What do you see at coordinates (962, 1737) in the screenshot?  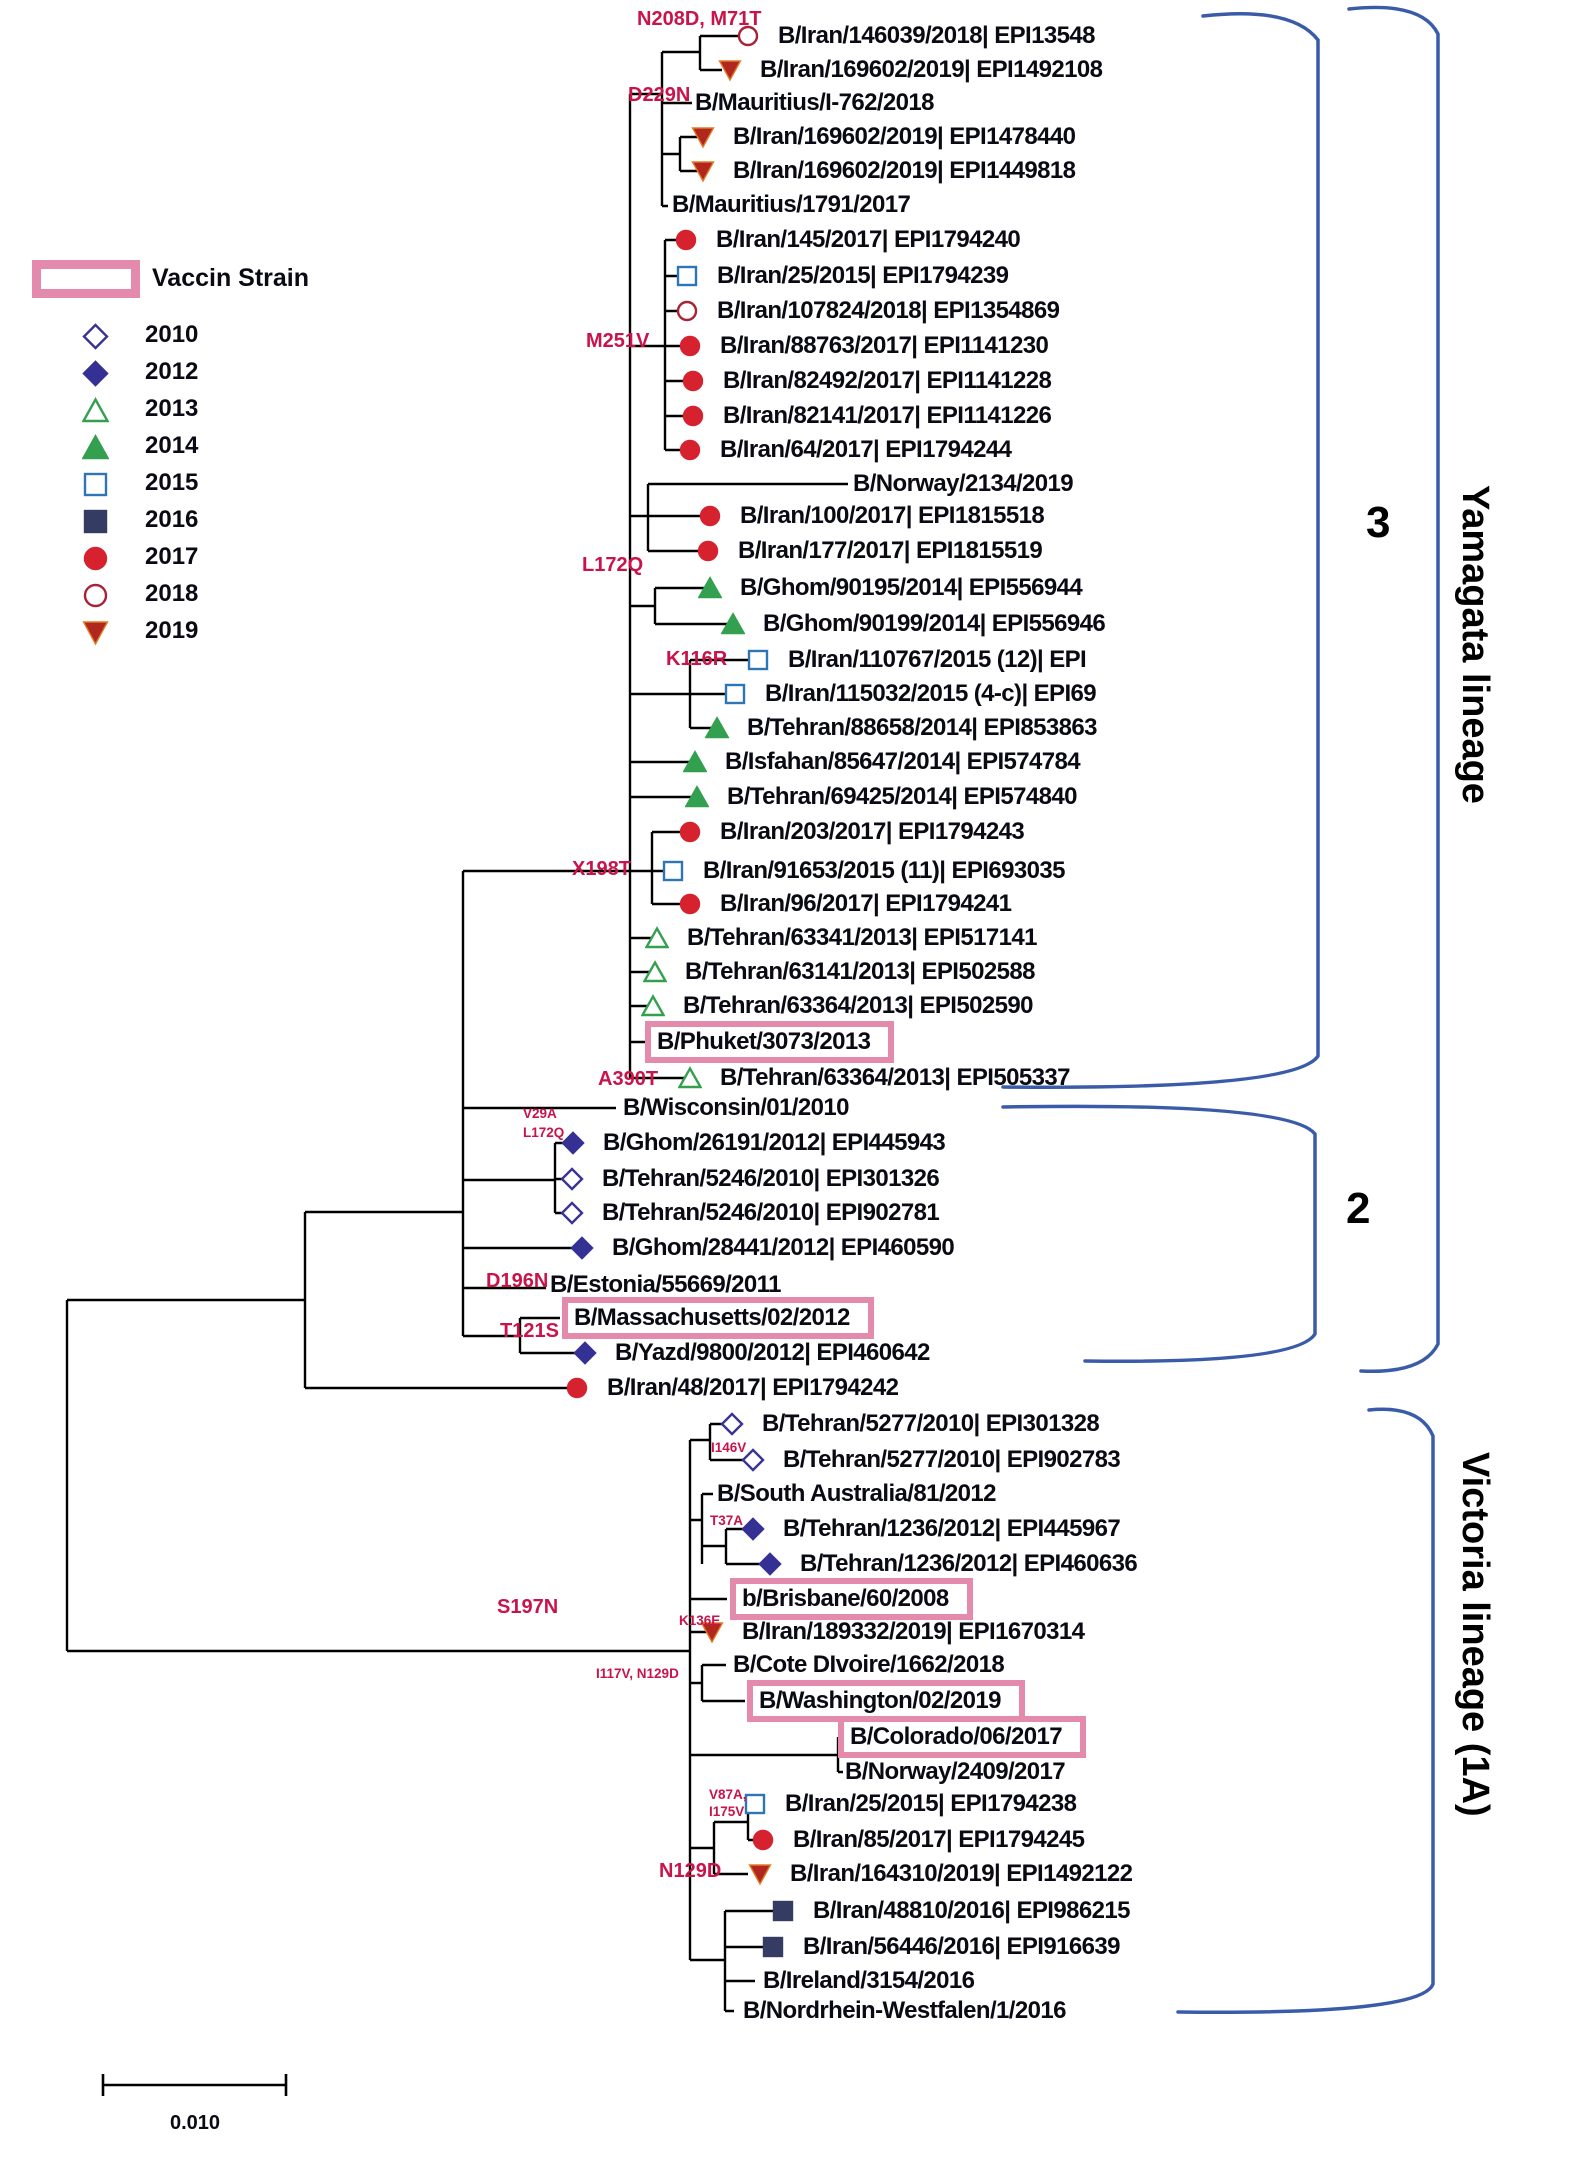 I see `vaccine-strain-taxon-label: B/Colorado/06/2017` at bounding box center [962, 1737].